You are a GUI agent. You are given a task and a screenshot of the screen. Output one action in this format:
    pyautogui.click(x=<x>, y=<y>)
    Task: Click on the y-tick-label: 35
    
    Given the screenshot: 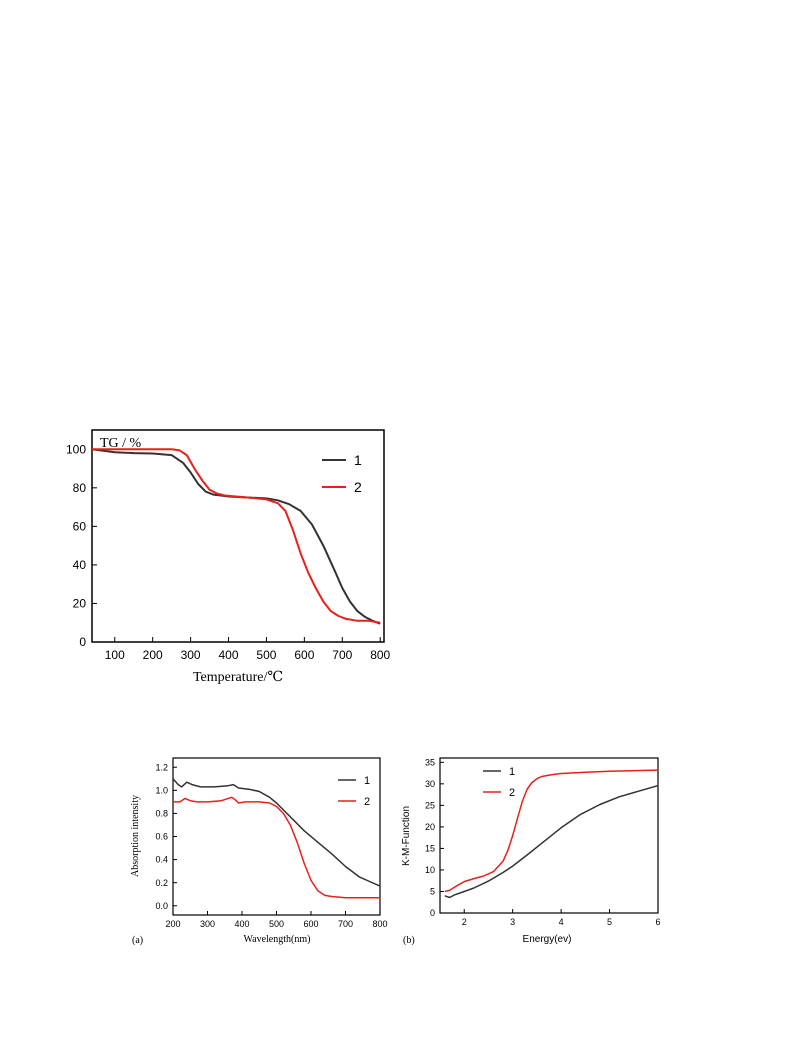 What is the action you would take?
    pyautogui.click(x=430, y=762)
    